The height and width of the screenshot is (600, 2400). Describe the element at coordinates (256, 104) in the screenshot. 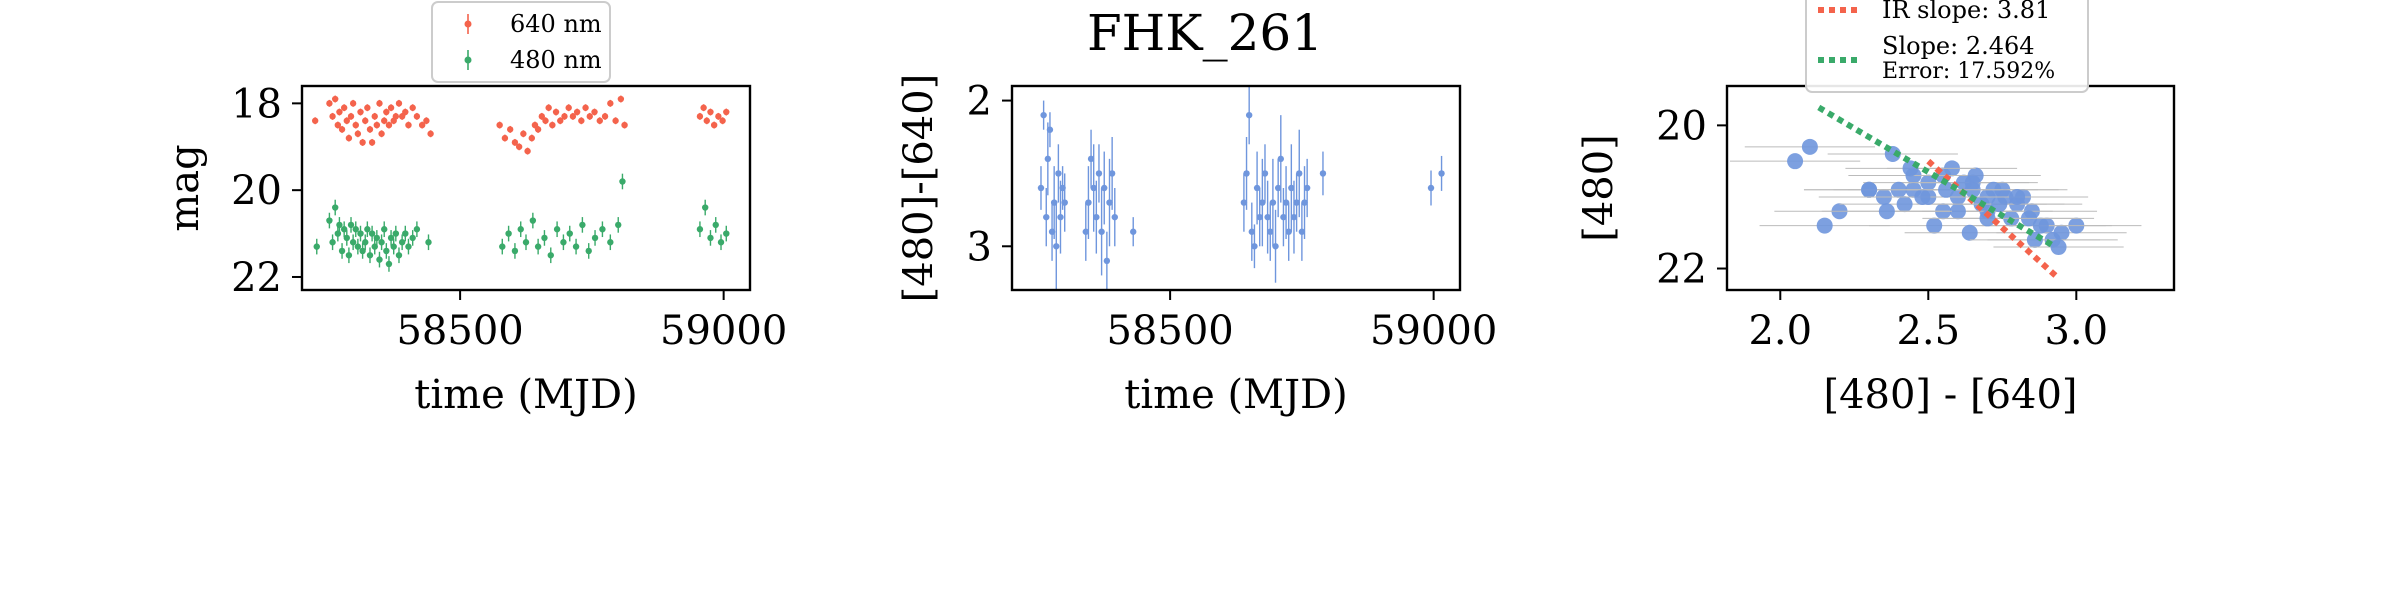

I see `y-tick-label: 18` at that location.